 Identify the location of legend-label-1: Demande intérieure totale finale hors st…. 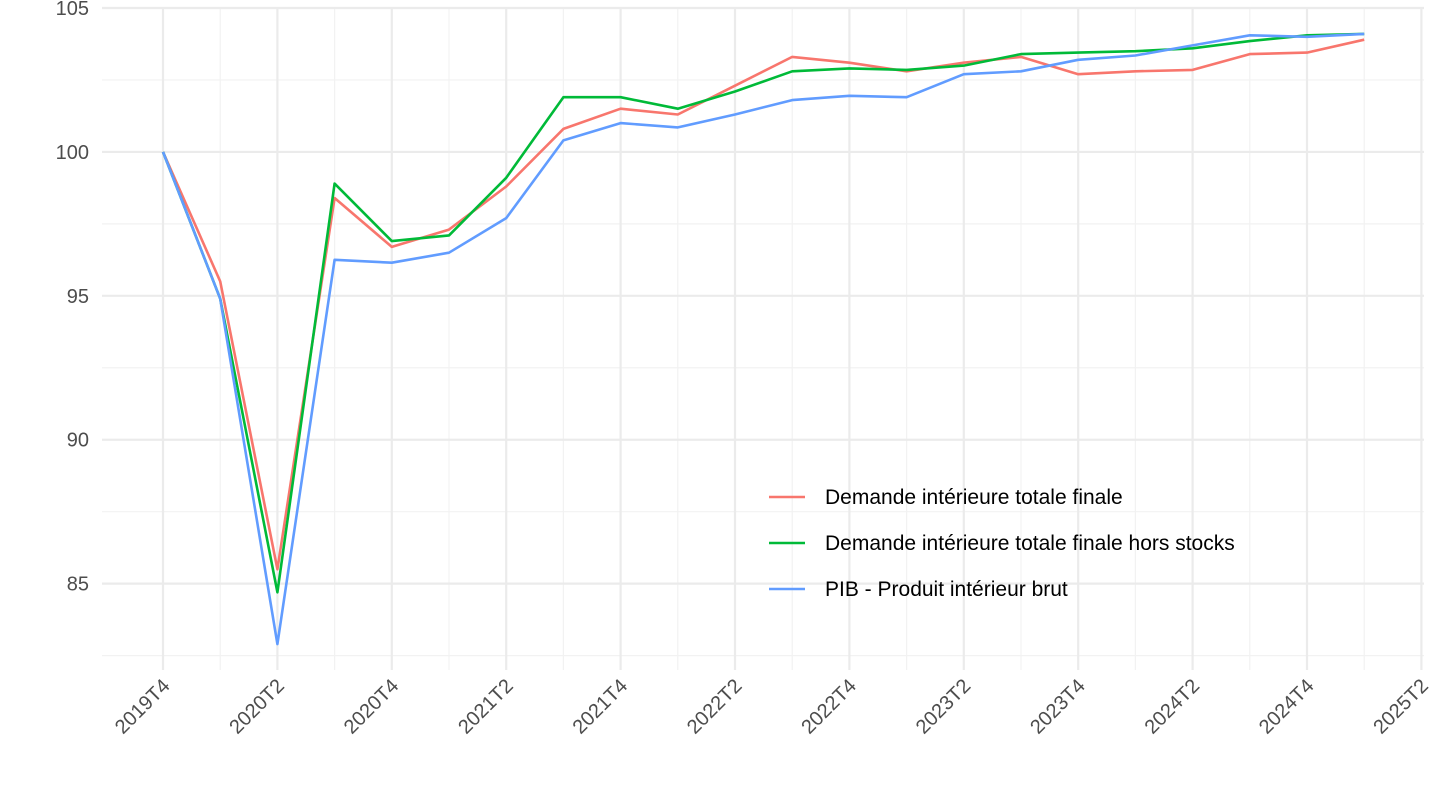
(1030, 543).